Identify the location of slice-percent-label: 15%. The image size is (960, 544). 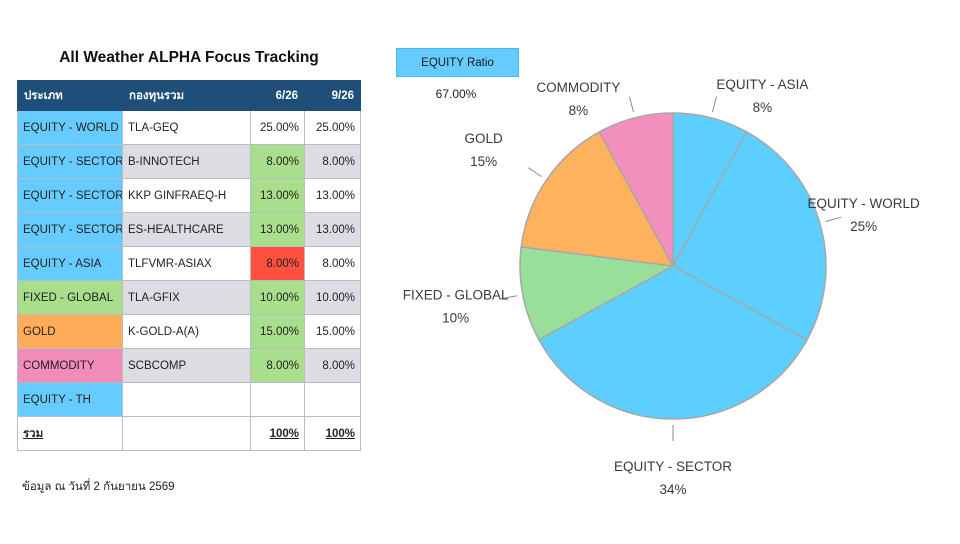
(483, 161).